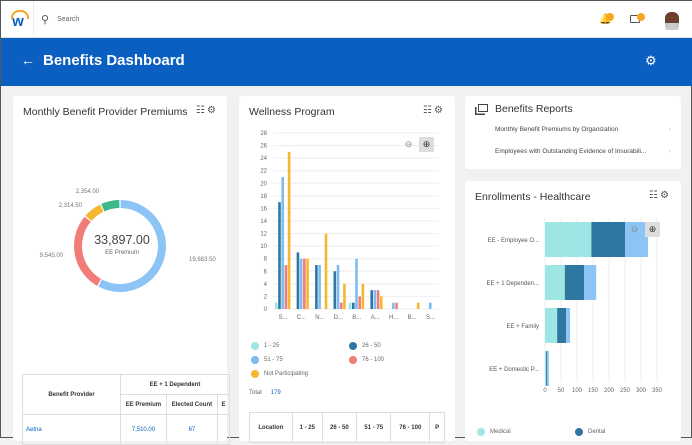 This screenshot has width=692, height=445. I want to click on avatar, so click(672, 21).